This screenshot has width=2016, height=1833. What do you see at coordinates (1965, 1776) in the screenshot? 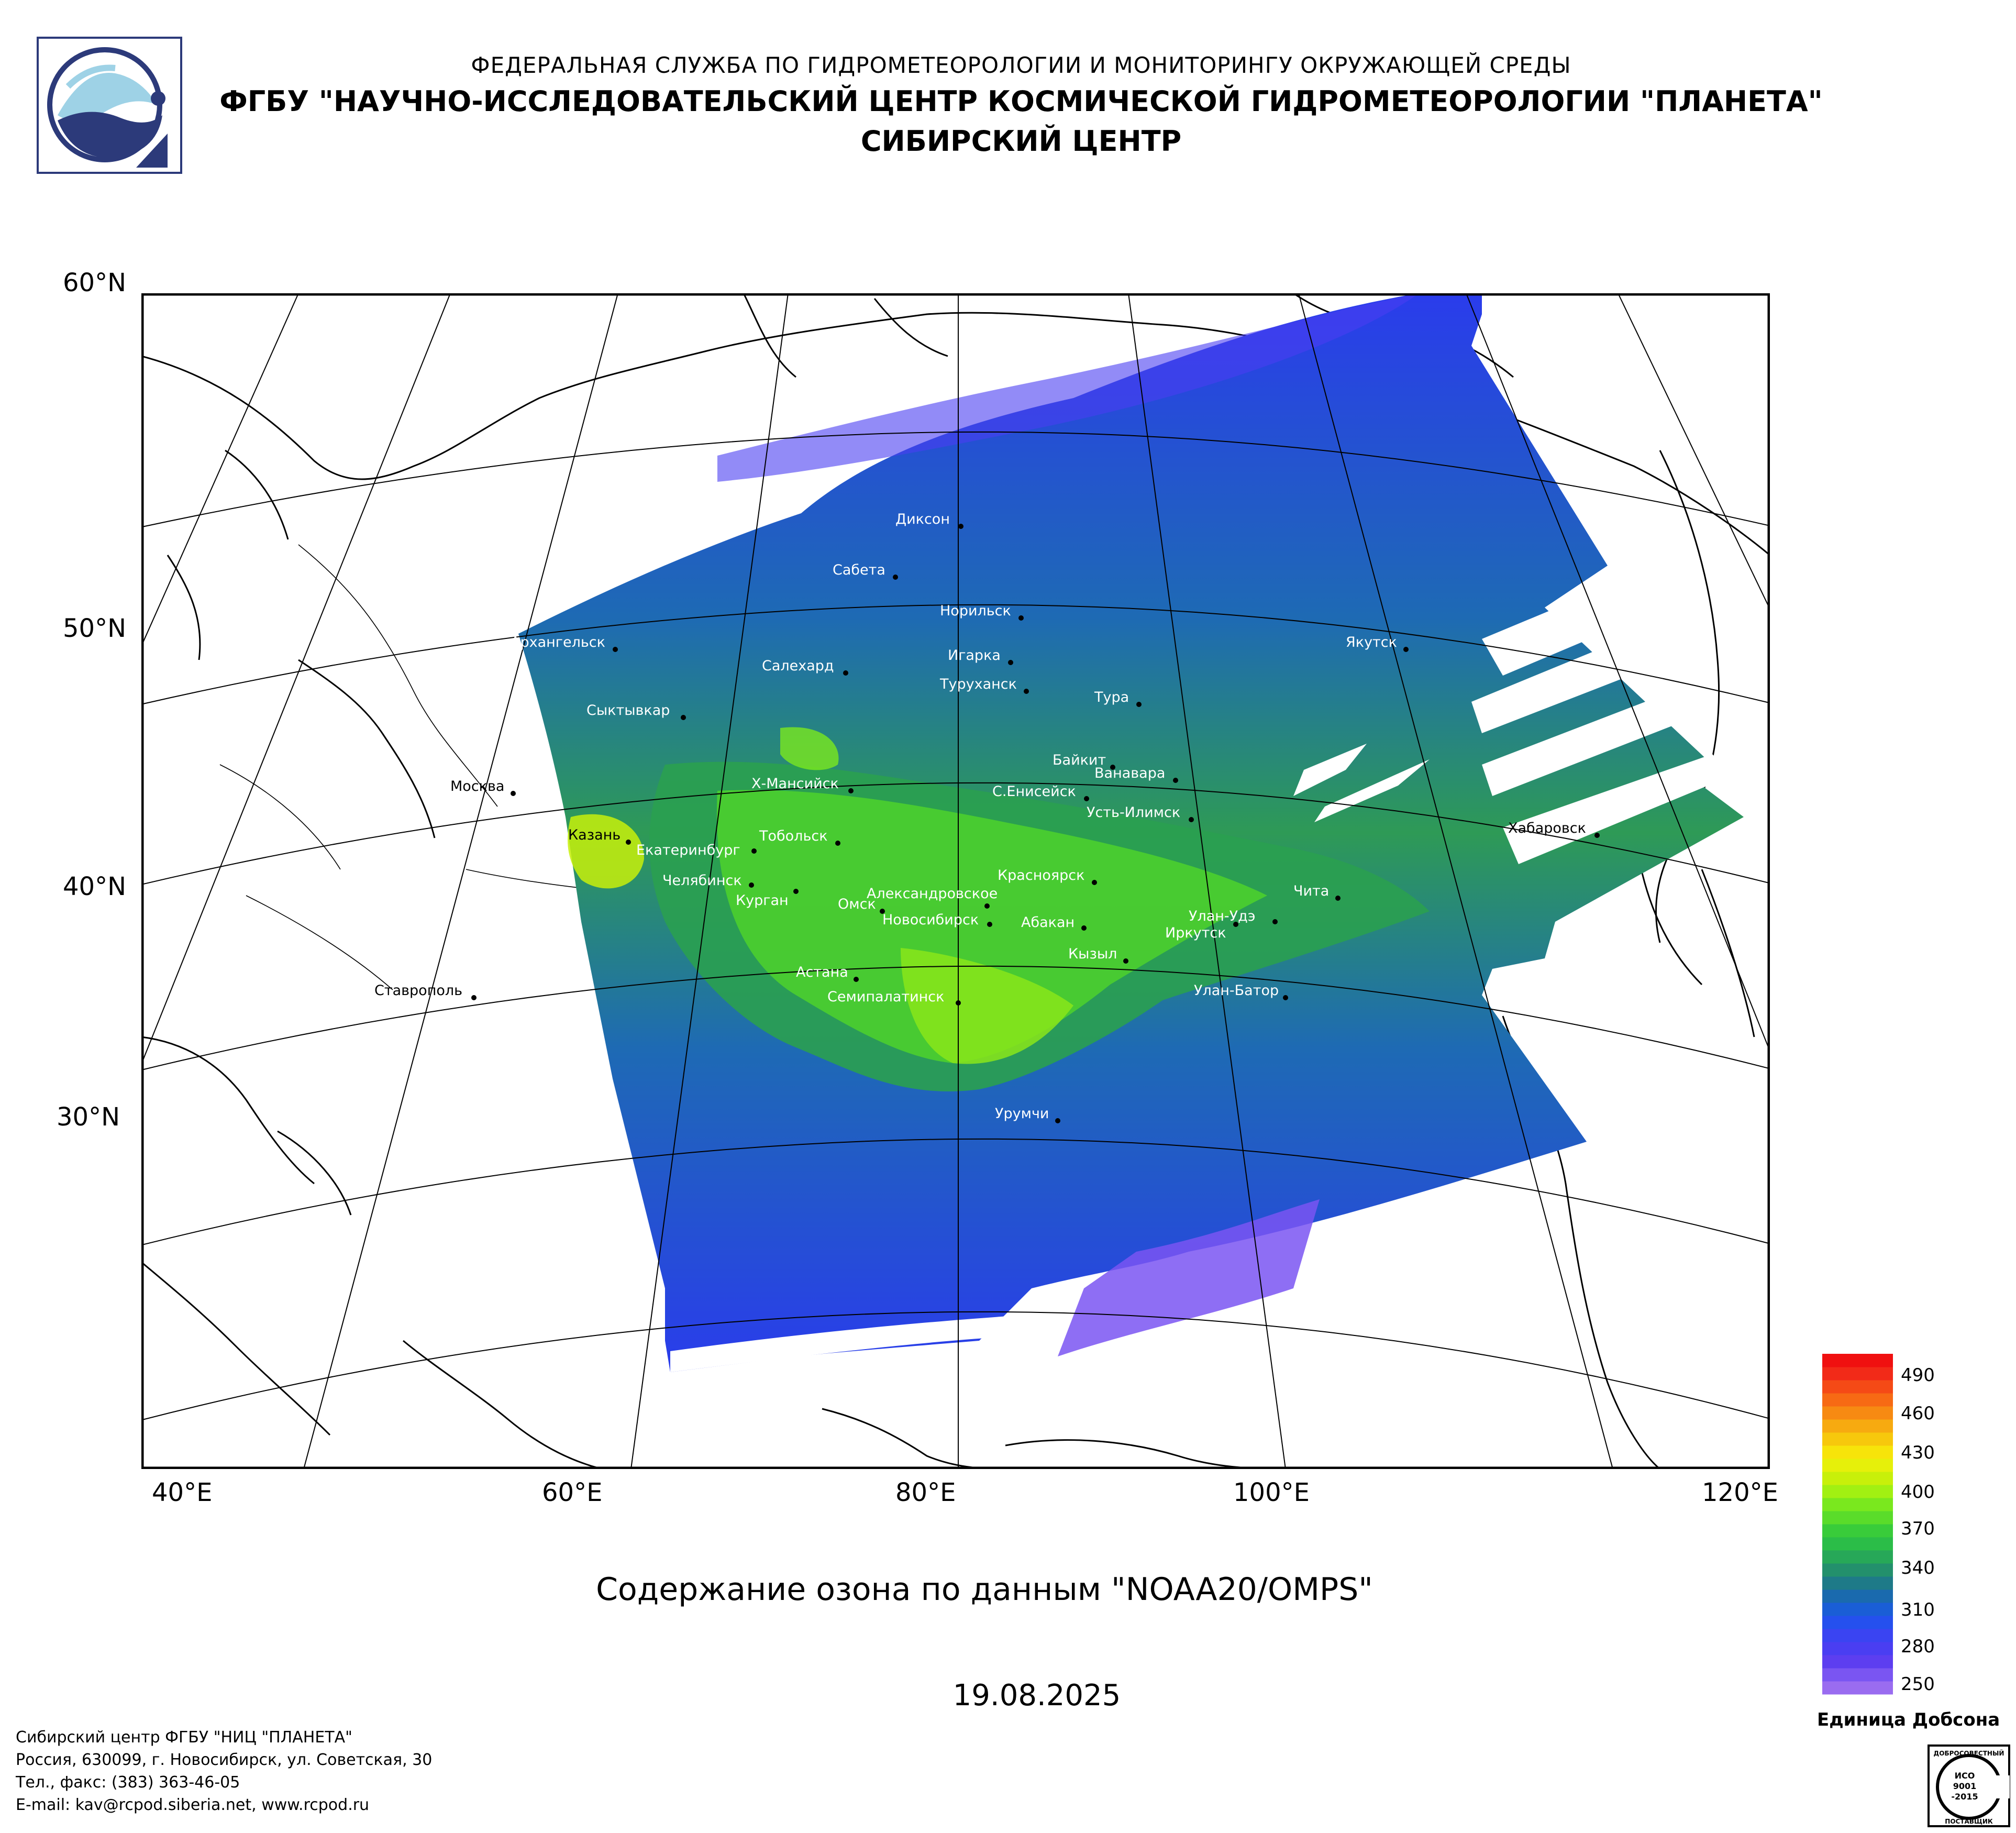
I see `cert-iso: ИСО` at bounding box center [1965, 1776].